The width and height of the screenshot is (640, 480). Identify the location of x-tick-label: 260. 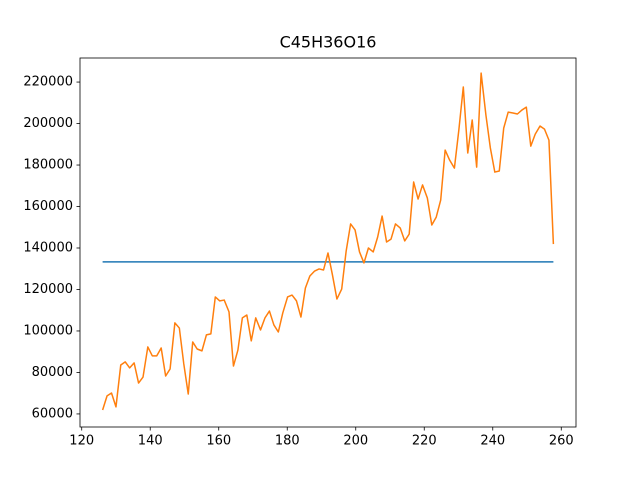
(561, 441).